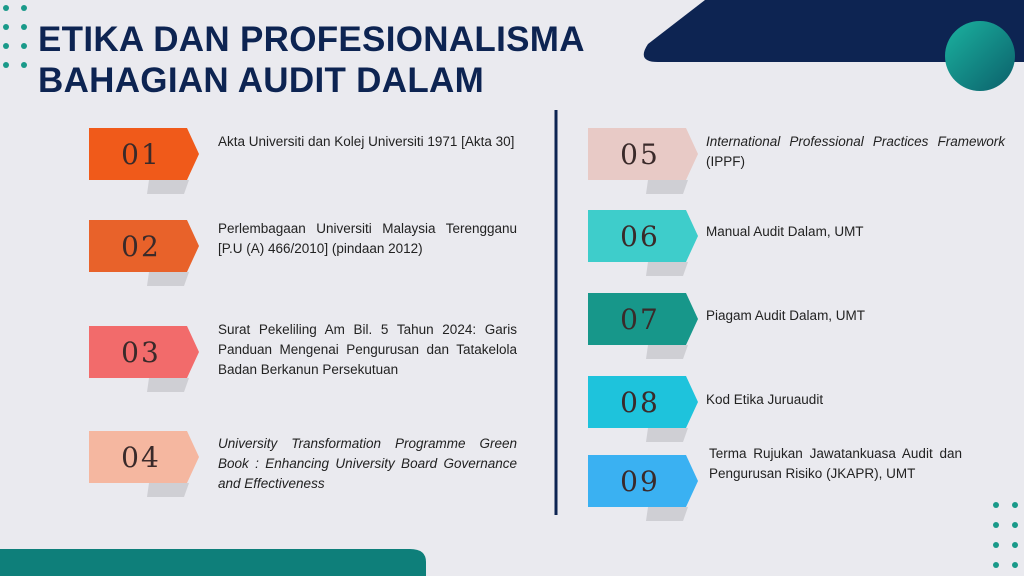 The image size is (1024, 576). Describe the element at coordinates (640, 402) in the screenshot. I see `item-number: 08` at that location.